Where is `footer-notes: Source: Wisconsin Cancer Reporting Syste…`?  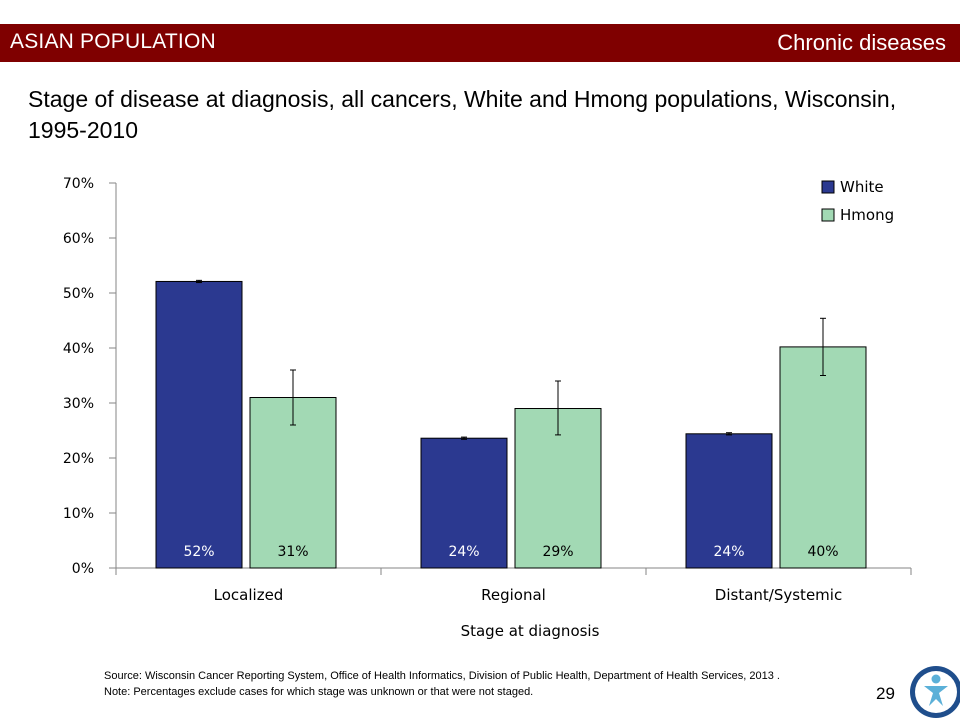 footer-notes: Source: Wisconsin Cancer Reporting Syste… is located at coordinates (474, 684).